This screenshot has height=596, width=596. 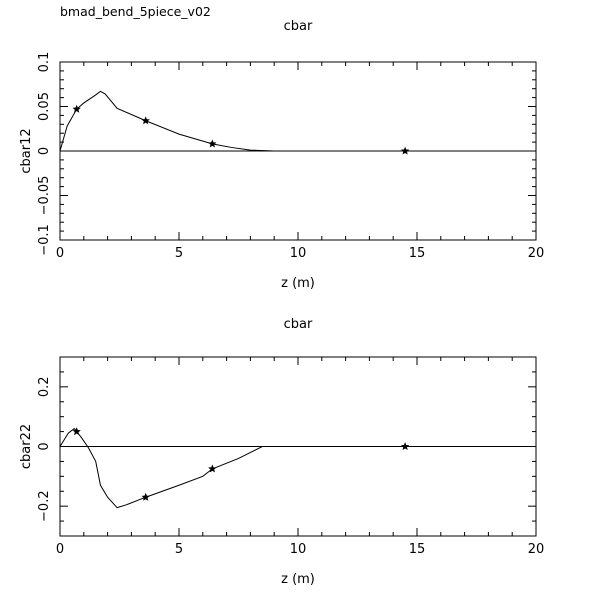 I want to click on y-tick-label: −0.05, so click(x=44, y=196).